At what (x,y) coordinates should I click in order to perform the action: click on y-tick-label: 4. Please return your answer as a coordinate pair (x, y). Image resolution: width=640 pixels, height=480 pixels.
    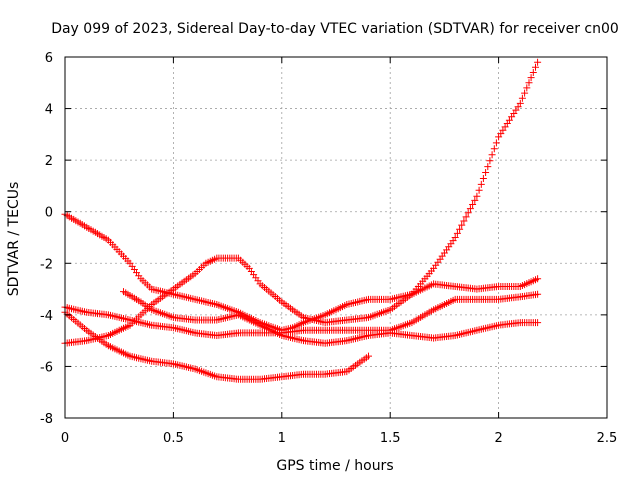
    Looking at the image, I should click on (49, 110).